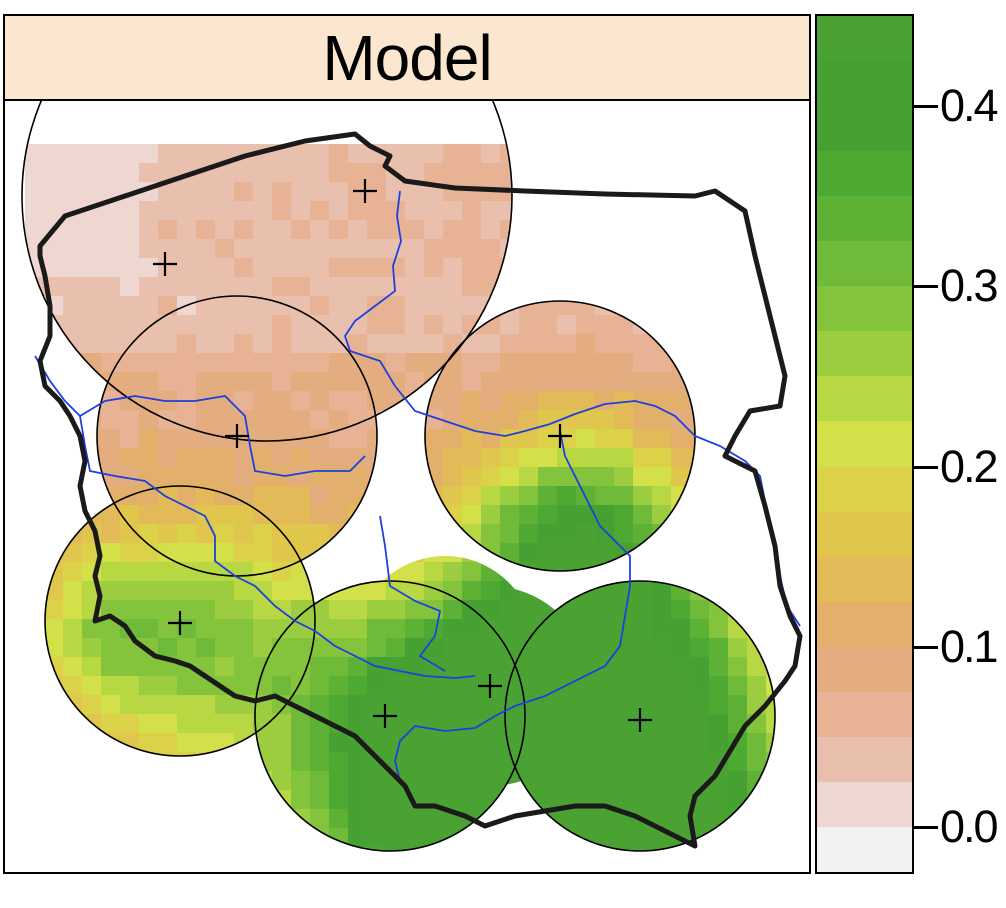 This screenshot has width=1006, height=908. What do you see at coordinates (407, 57) in the screenshot?
I see `panel-title: Model` at bounding box center [407, 57].